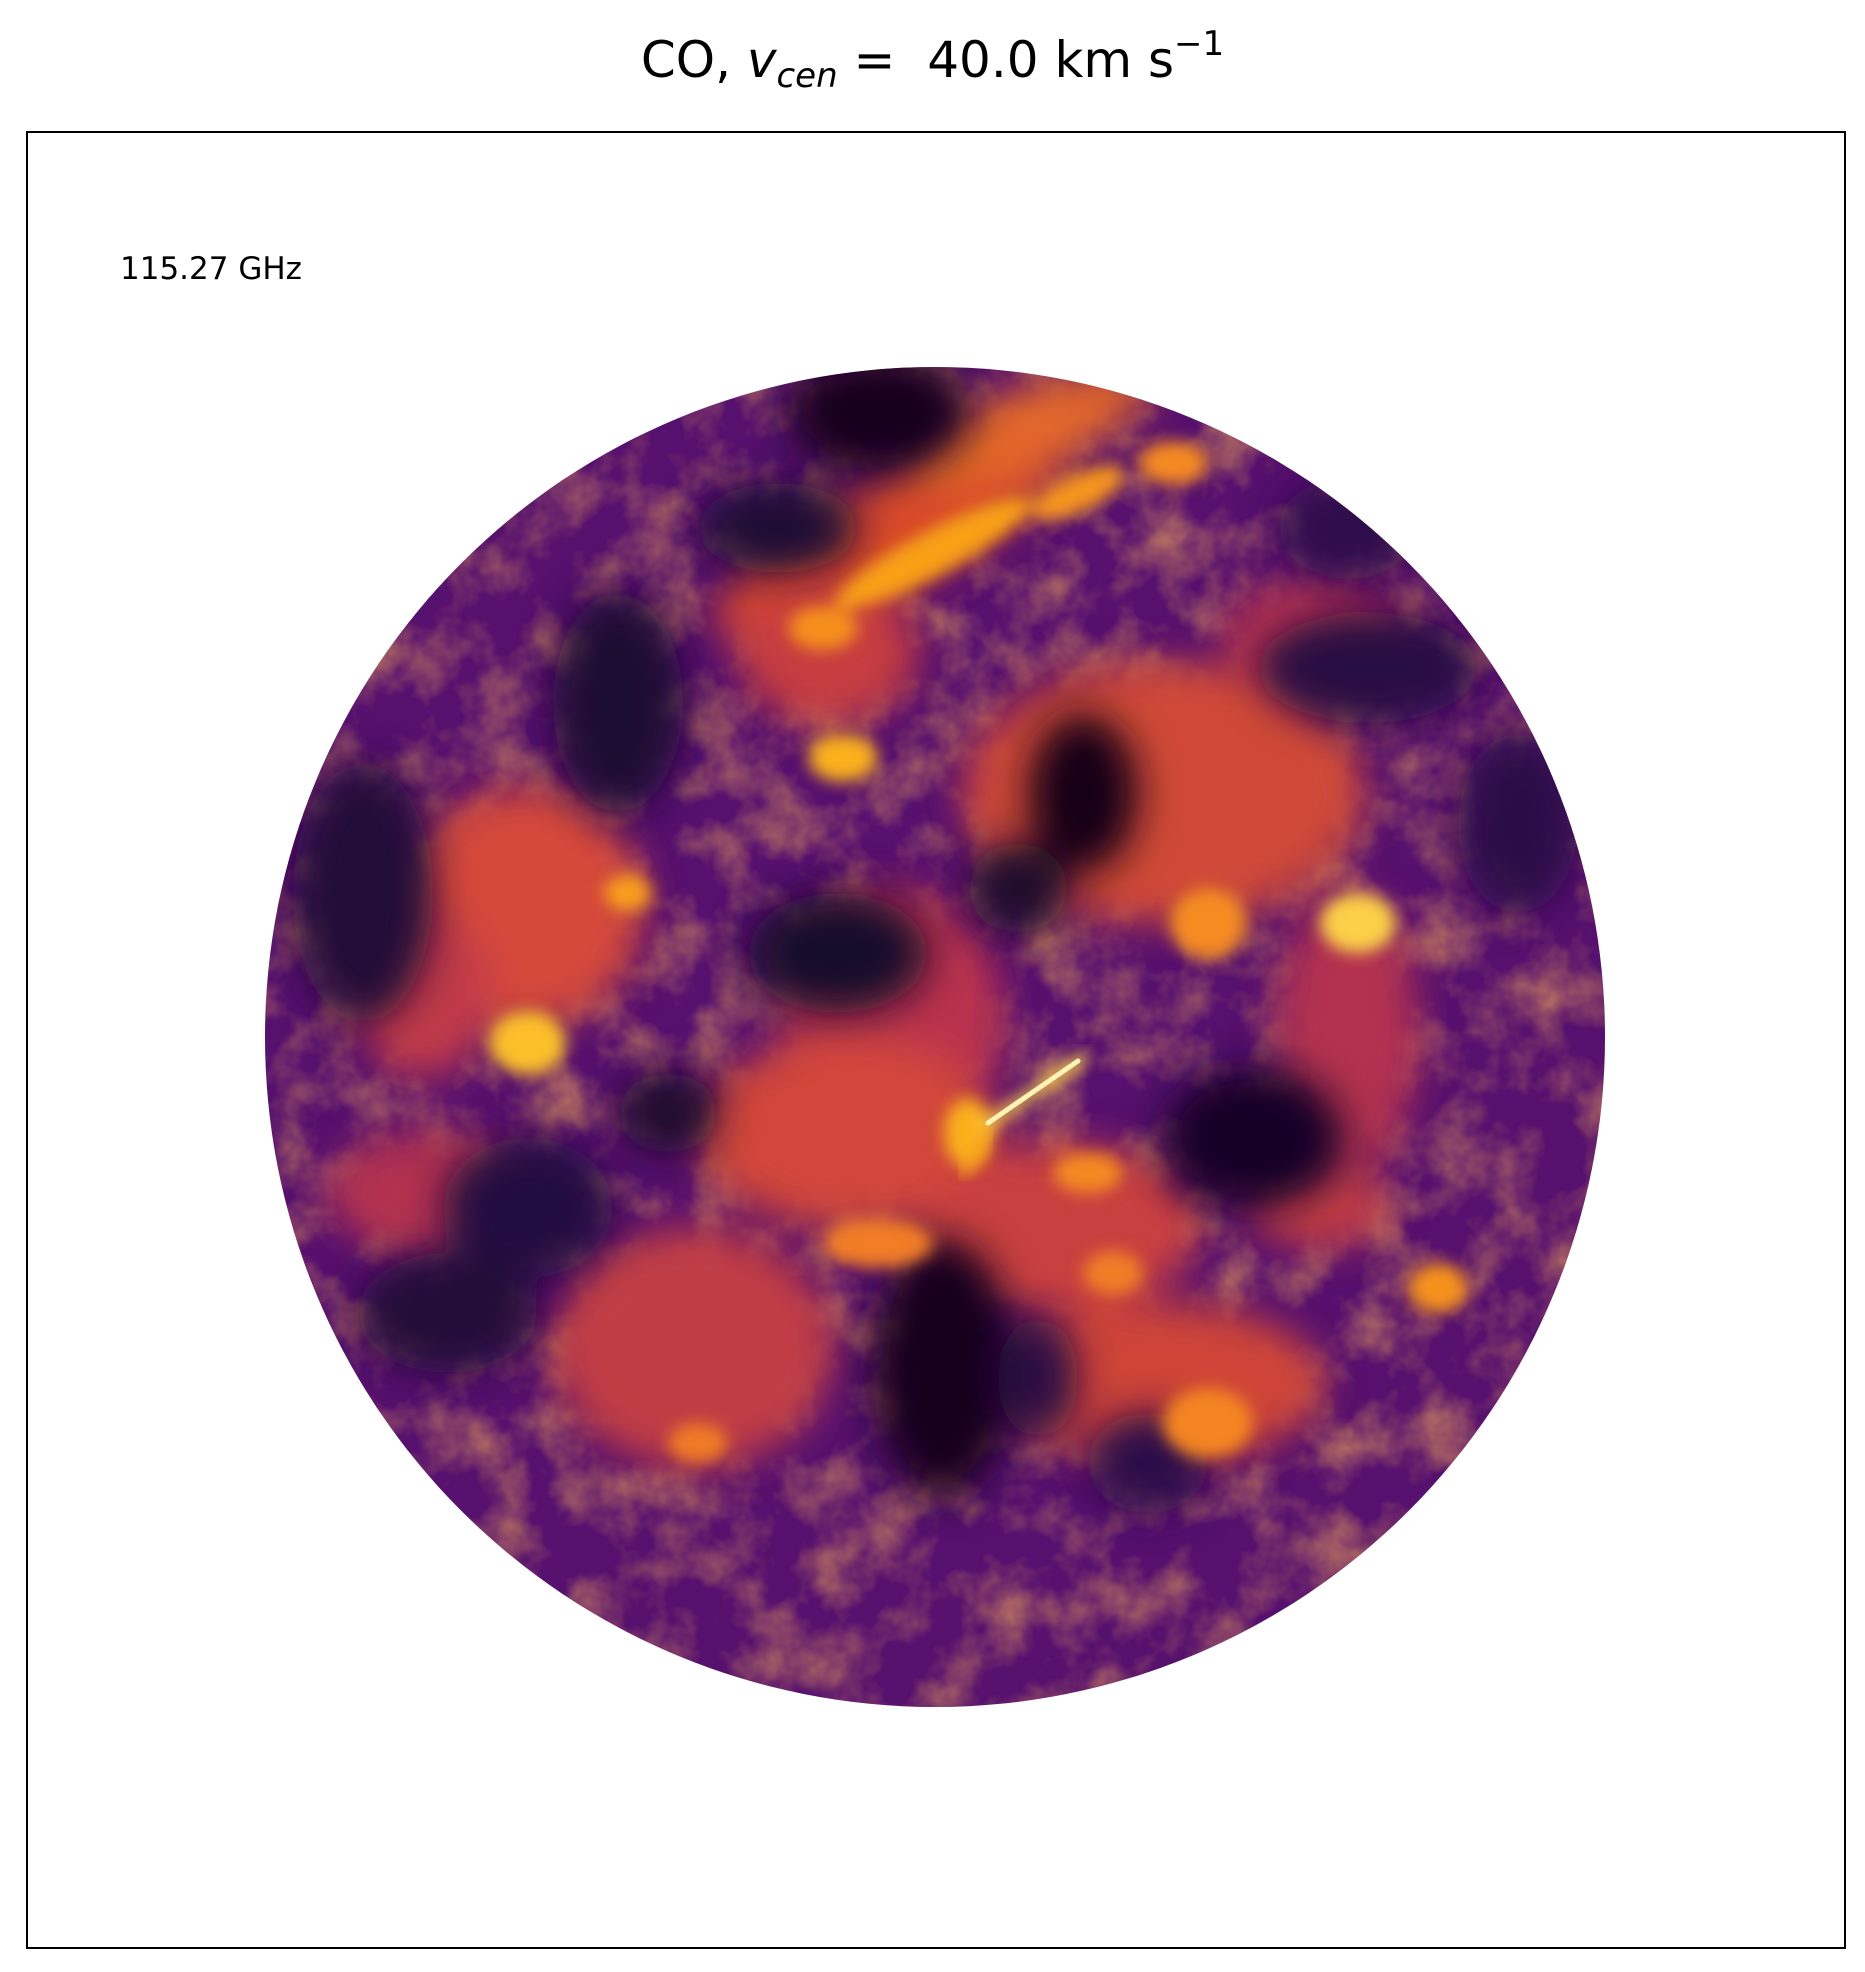 The image size is (1865, 1972). What do you see at coordinates (693, 60) in the screenshot?
I see `title-species: CO,` at bounding box center [693, 60].